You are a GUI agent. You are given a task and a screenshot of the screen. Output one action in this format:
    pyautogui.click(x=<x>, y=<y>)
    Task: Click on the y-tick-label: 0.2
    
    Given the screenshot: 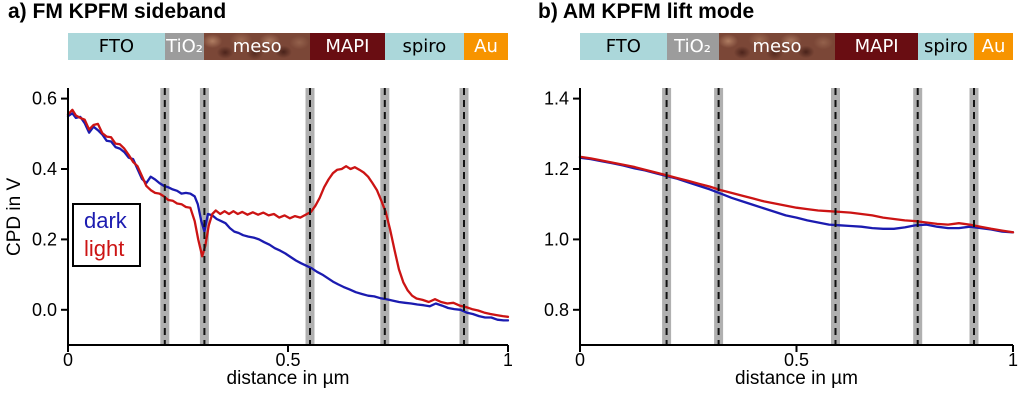 What is the action you would take?
    pyautogui.click(x=44, y=239)
    